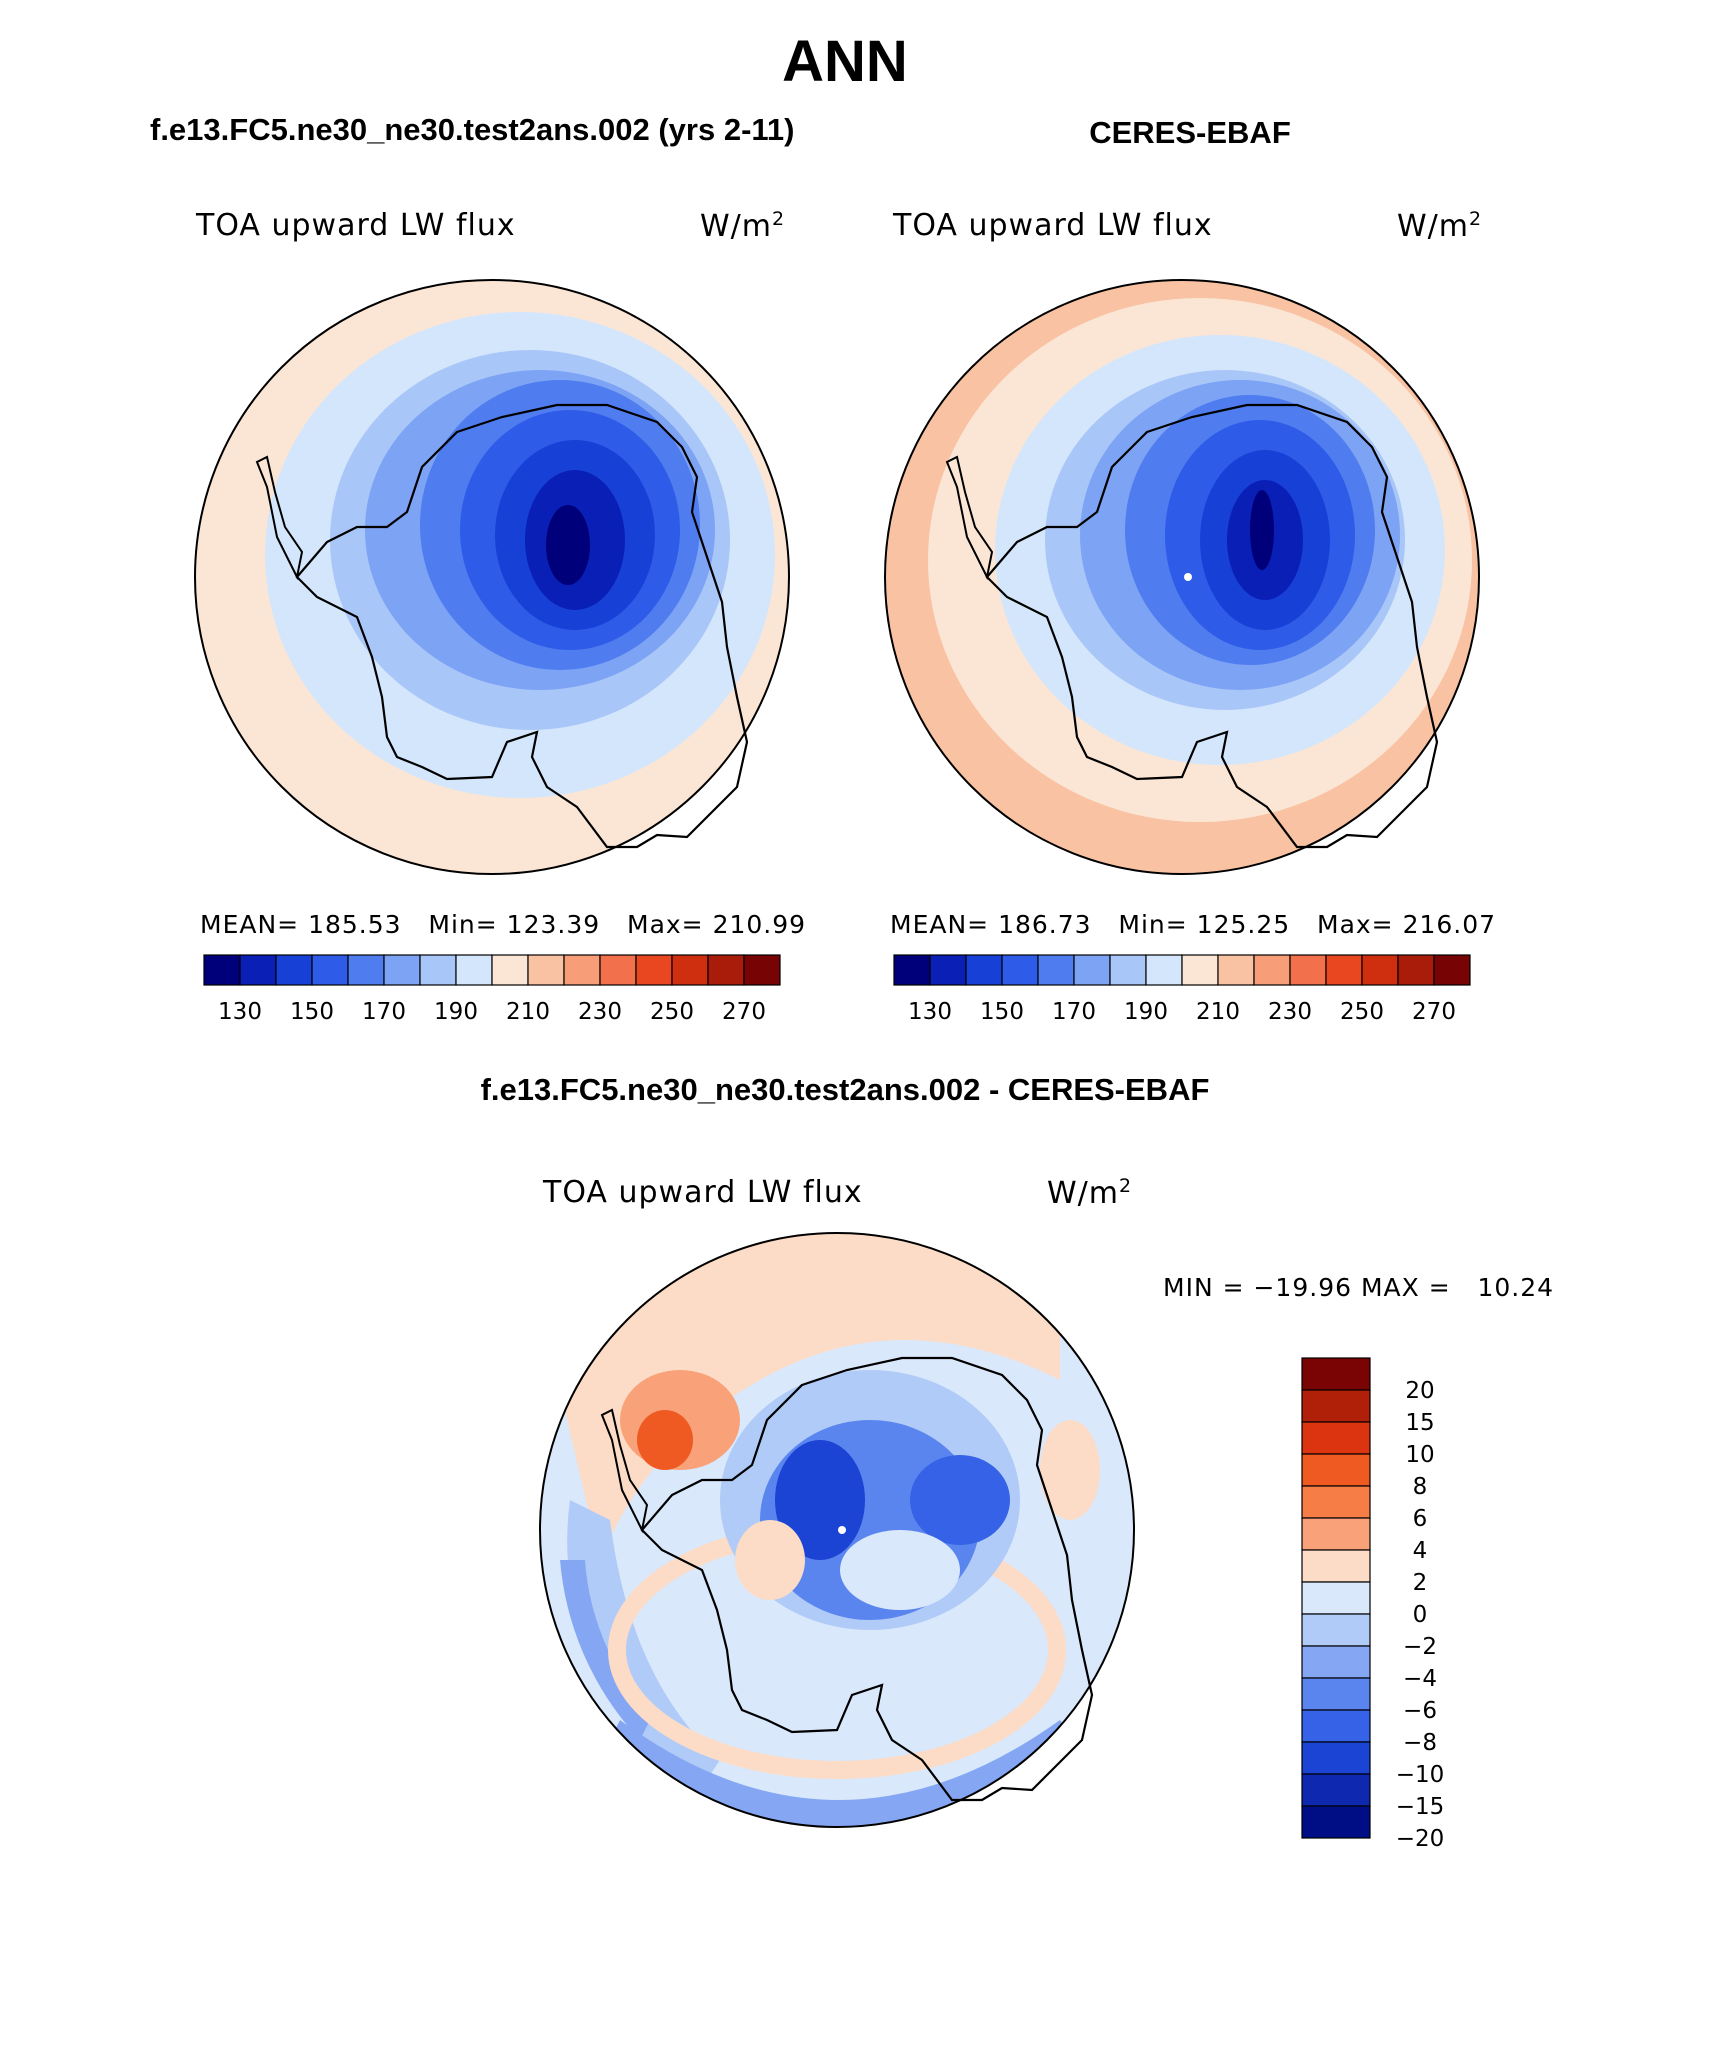 The image size is (1710, 2061). Describe the element at coordinates (1419, 1423) in the screenshot. I see `diff-colorbar-tick-label: 15` at that location.